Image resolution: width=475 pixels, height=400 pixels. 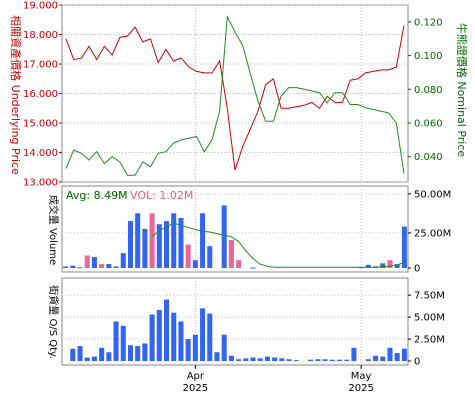 I want to click on price-axis-title: 相關資產價格 Underlying Price, so click(x=16, y=95).